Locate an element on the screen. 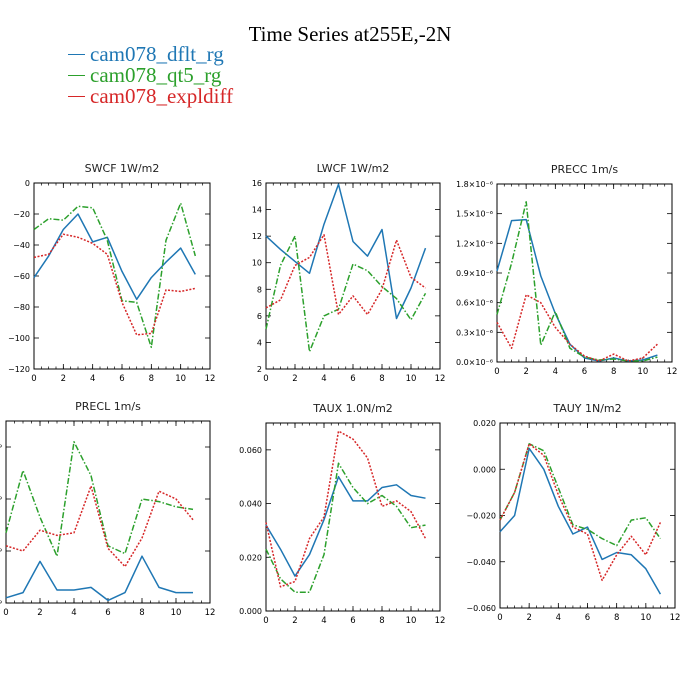 The height and width of the screenshot is (700, 700). chart-3-ytick-label: 1.5×10⁻⁶ is located at coordinates (474, 214).